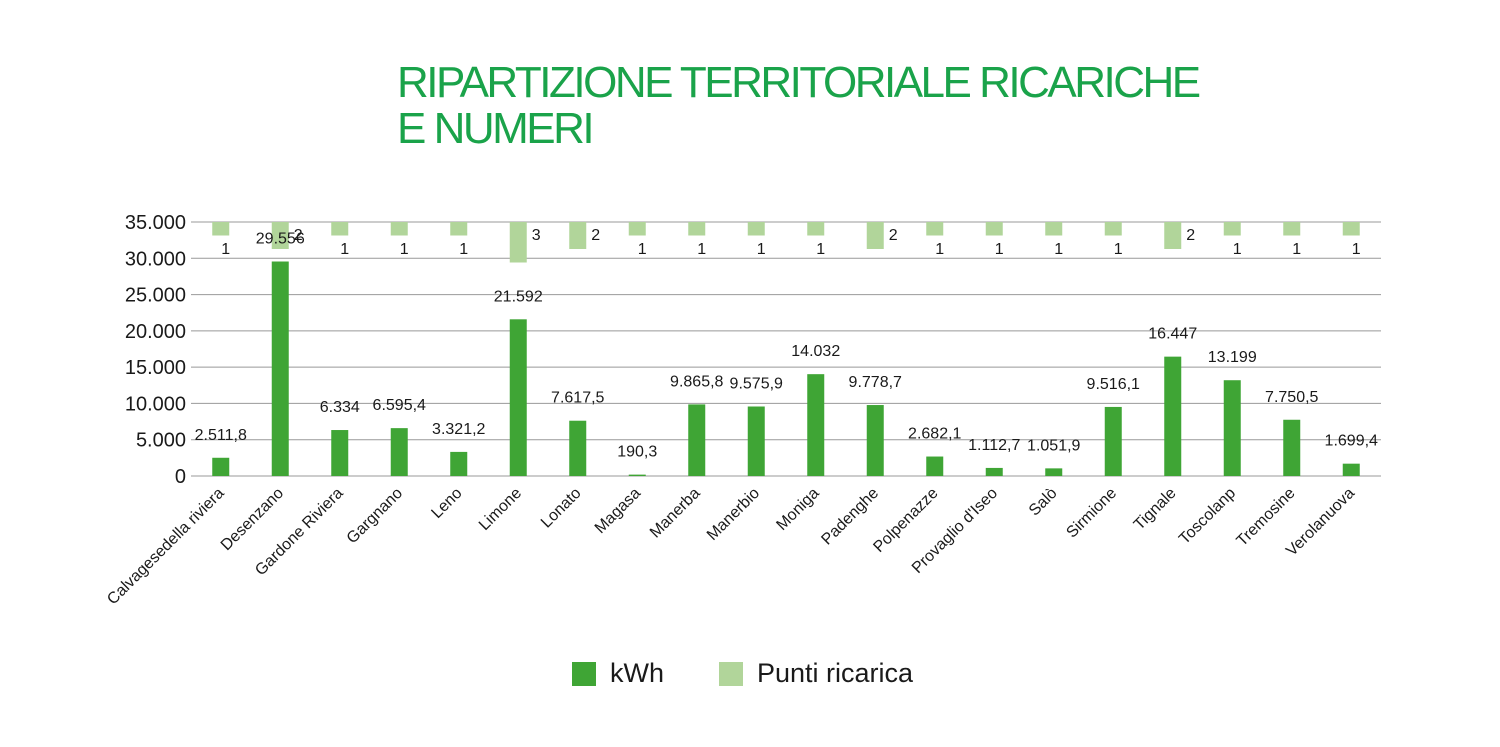 The height and width of the screenshot is (747, 1500). What do you see at coordinates (340, 407) in the screenshot?
I see `kwh-data-label: 6.334` at bounding box center [340, 407].